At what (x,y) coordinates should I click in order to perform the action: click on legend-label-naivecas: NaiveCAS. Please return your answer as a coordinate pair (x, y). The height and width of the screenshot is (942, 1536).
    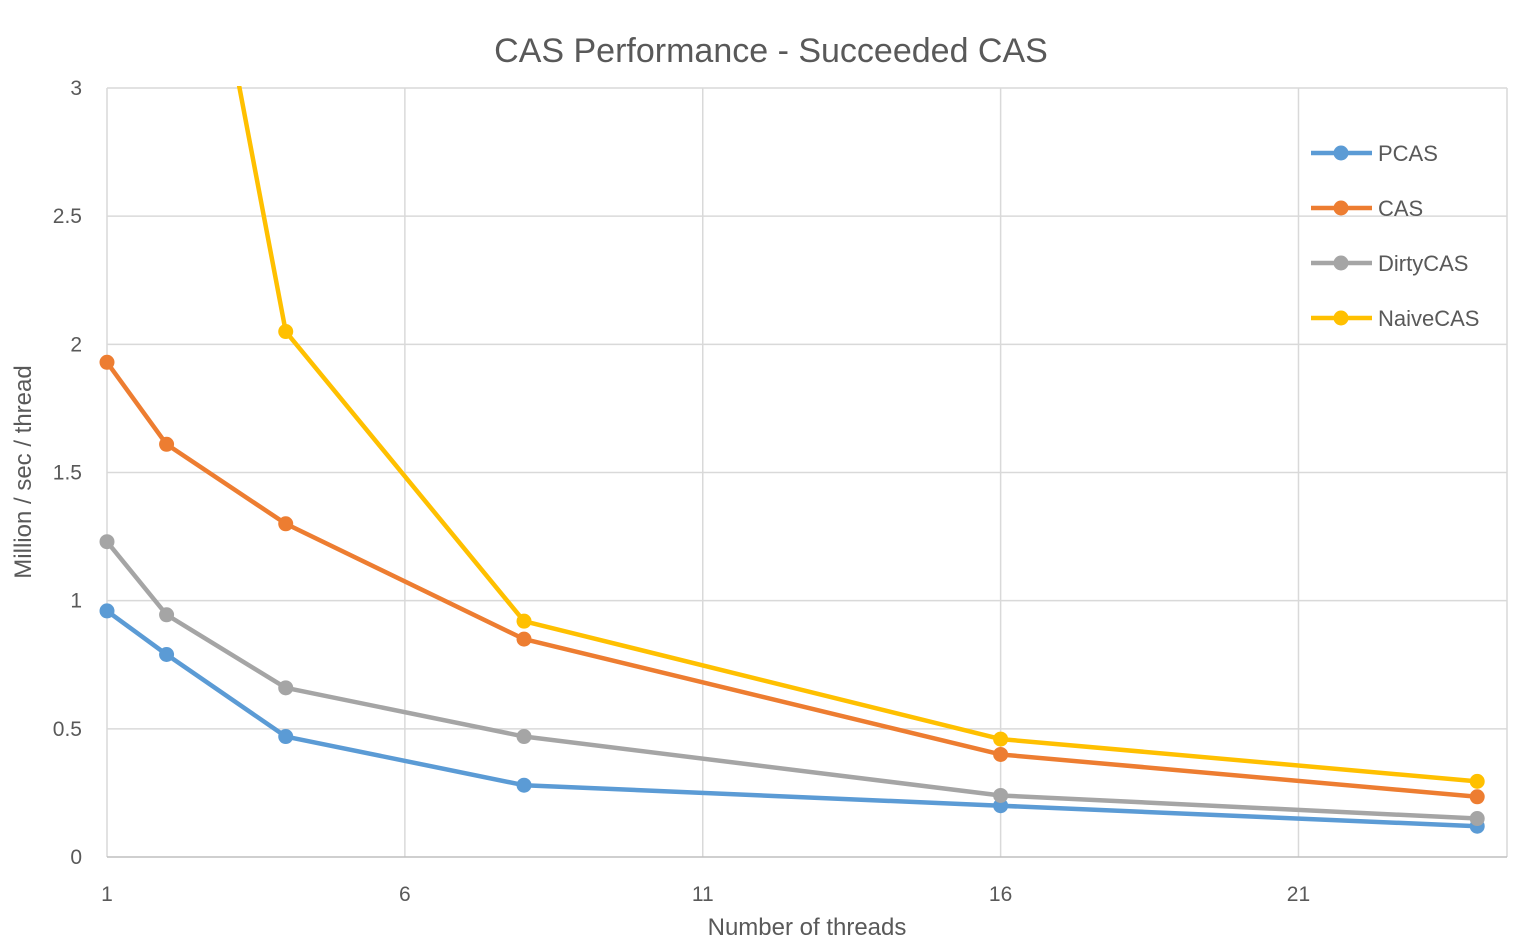
    Looking at the image, I should click on (1428, 318).